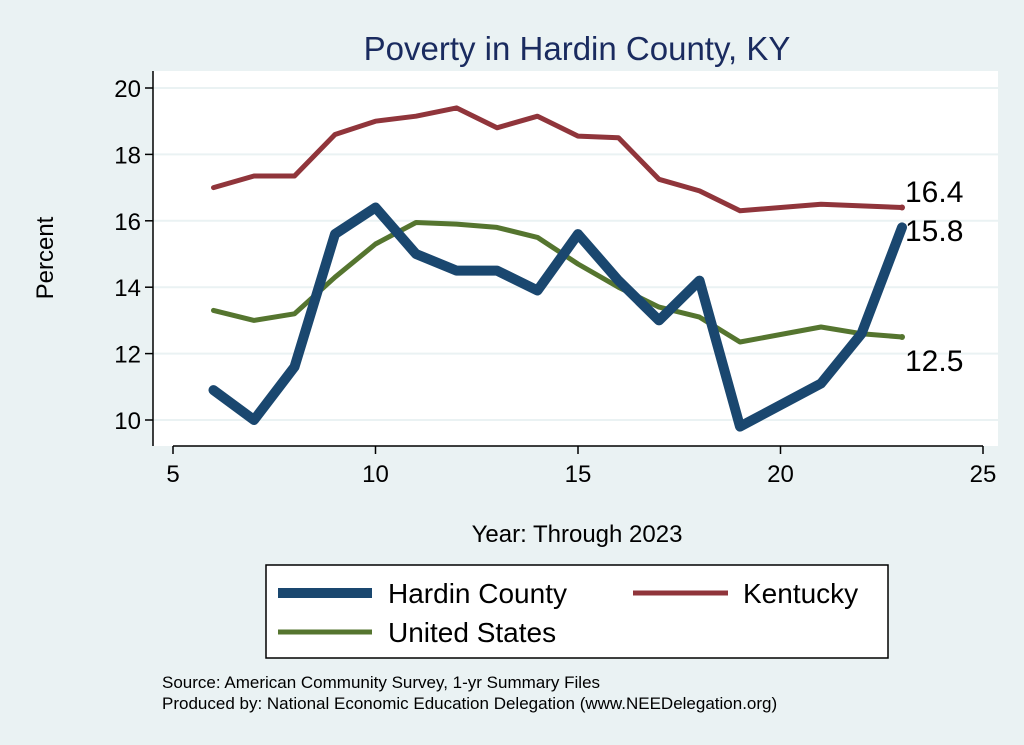 The height and width of the screenshot is (745, 1024). I want to click on legend-label-kentucky: Kentucky, so click(800, 593).